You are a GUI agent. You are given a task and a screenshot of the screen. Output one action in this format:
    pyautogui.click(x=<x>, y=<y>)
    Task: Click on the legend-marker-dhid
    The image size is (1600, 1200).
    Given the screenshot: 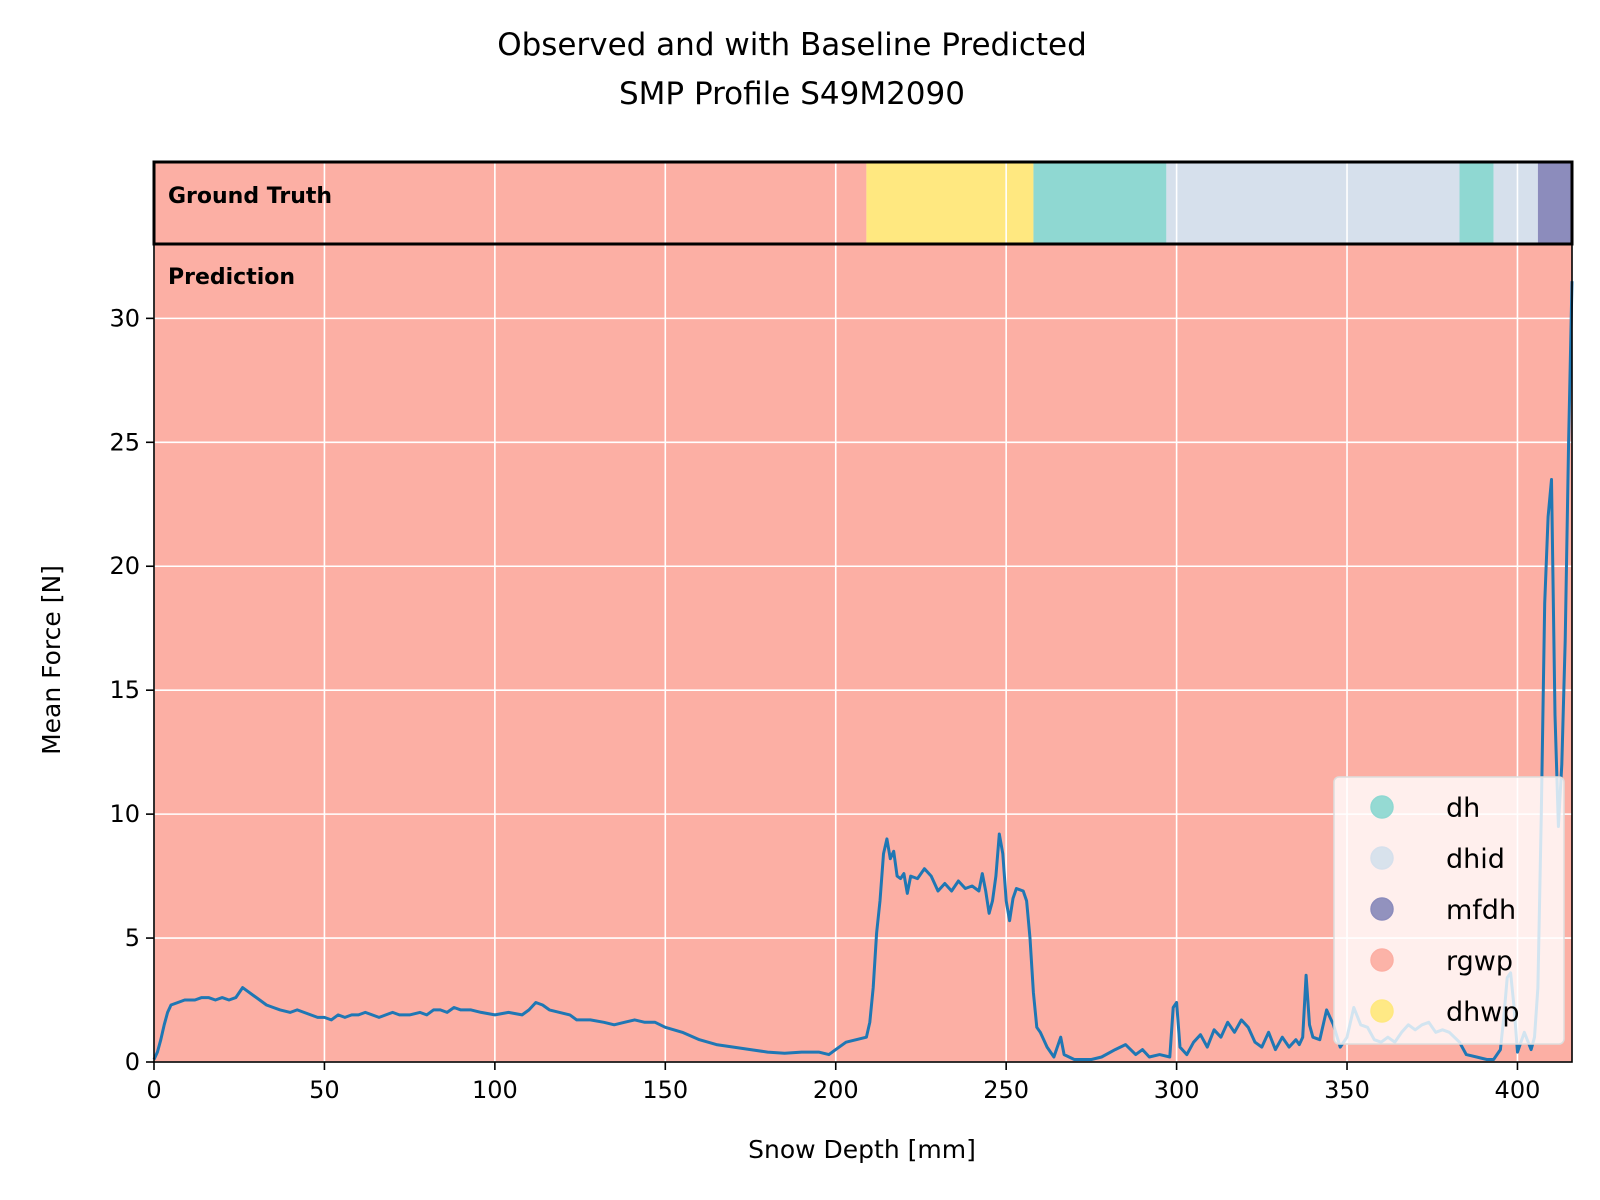 What is the action you would take?
    pyautogui.click(x=1382, y=858)
    